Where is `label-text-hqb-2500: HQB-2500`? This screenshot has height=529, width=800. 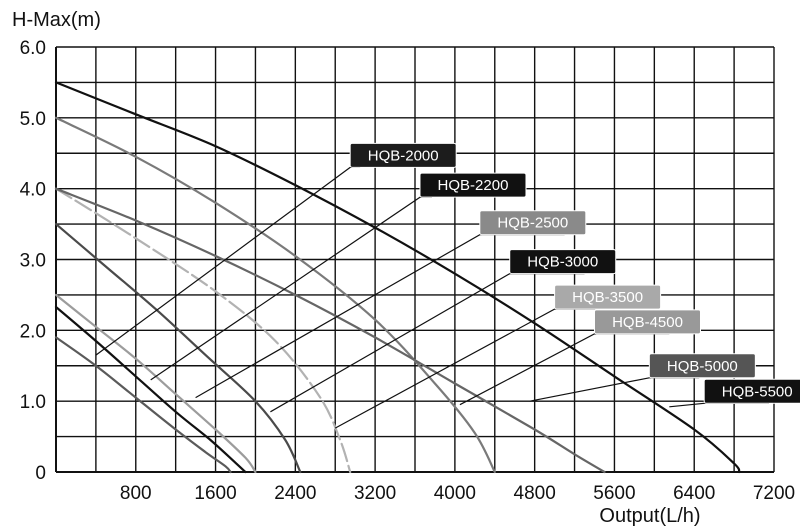 label-text-hqb-2500: HQB-2500 is located at coordinates (532, 223).